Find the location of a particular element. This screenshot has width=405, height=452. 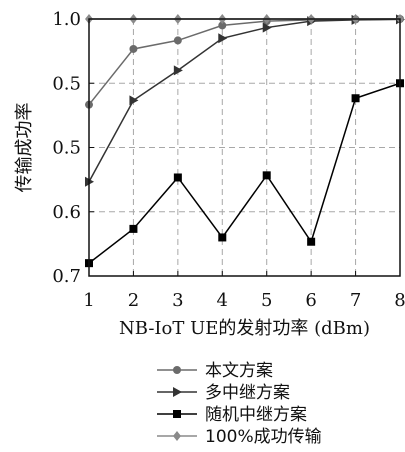

legend-label: 本文方案 is located at coordinates (239, 371).